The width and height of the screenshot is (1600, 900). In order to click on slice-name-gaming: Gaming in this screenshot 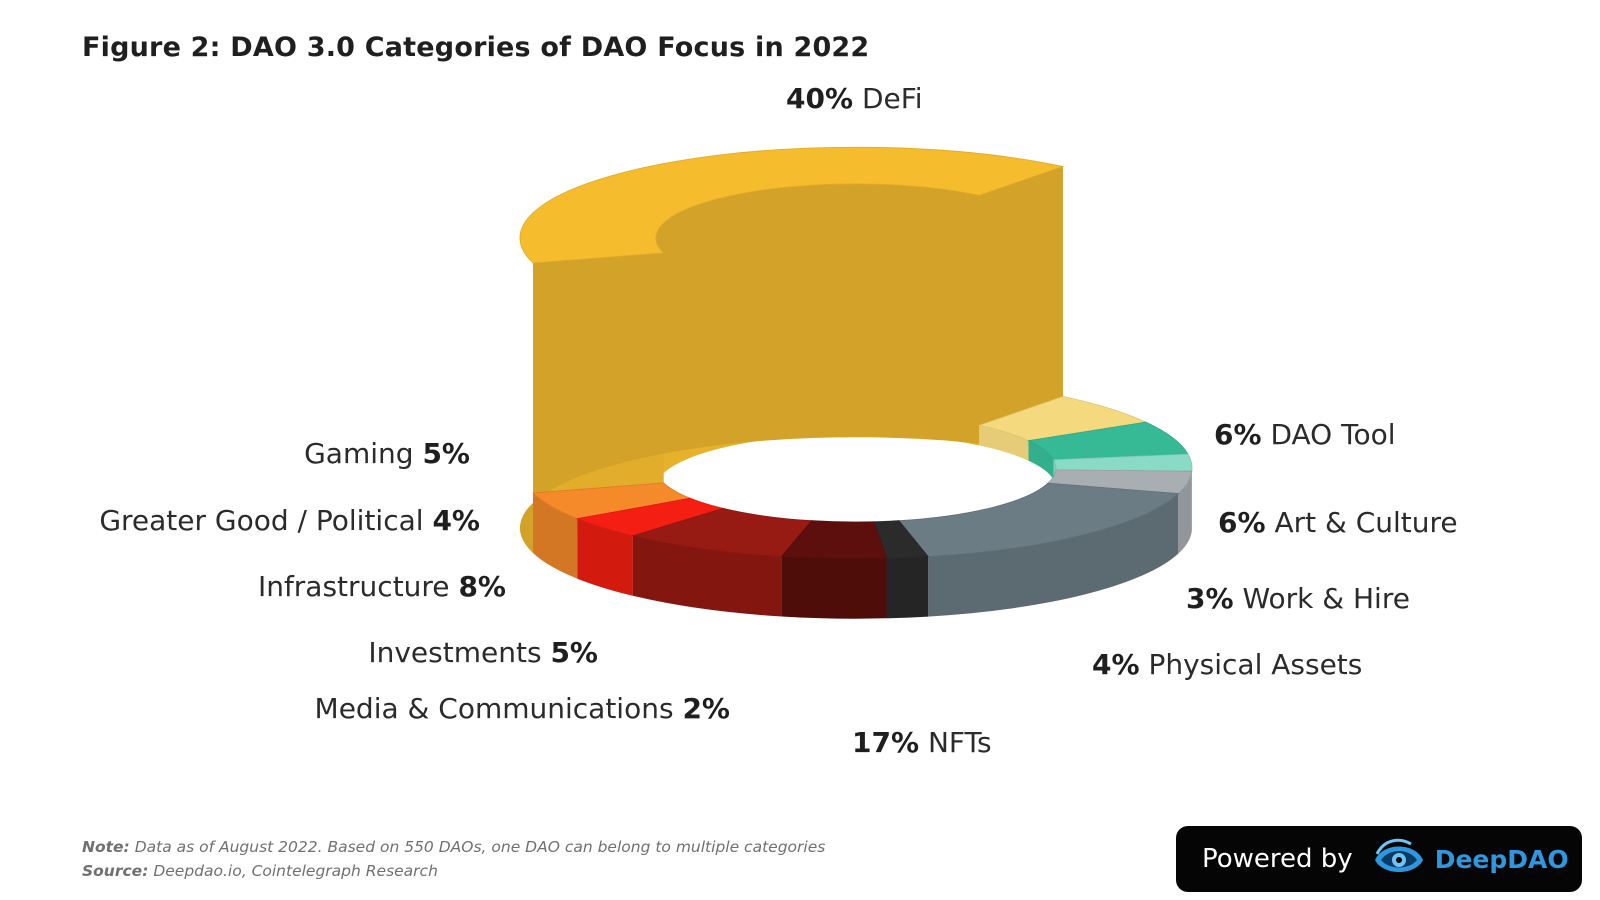, I will do `click(359, 453)`.